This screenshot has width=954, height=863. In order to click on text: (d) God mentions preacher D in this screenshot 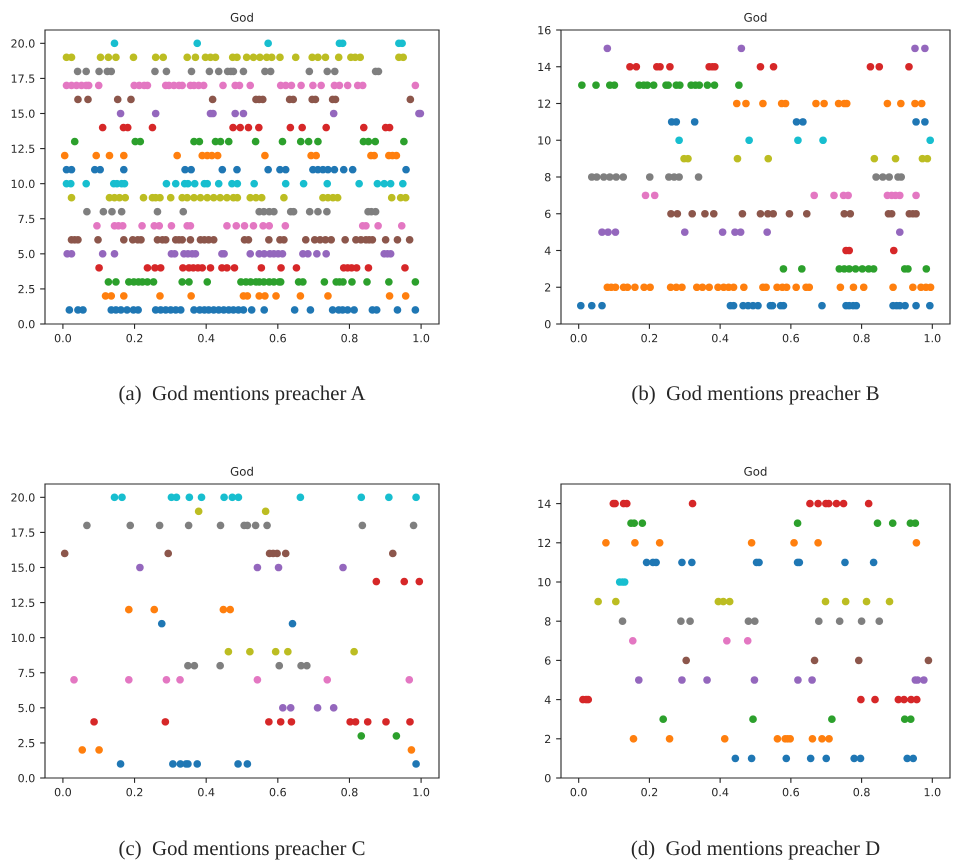, I will do `click(756, 850)`.